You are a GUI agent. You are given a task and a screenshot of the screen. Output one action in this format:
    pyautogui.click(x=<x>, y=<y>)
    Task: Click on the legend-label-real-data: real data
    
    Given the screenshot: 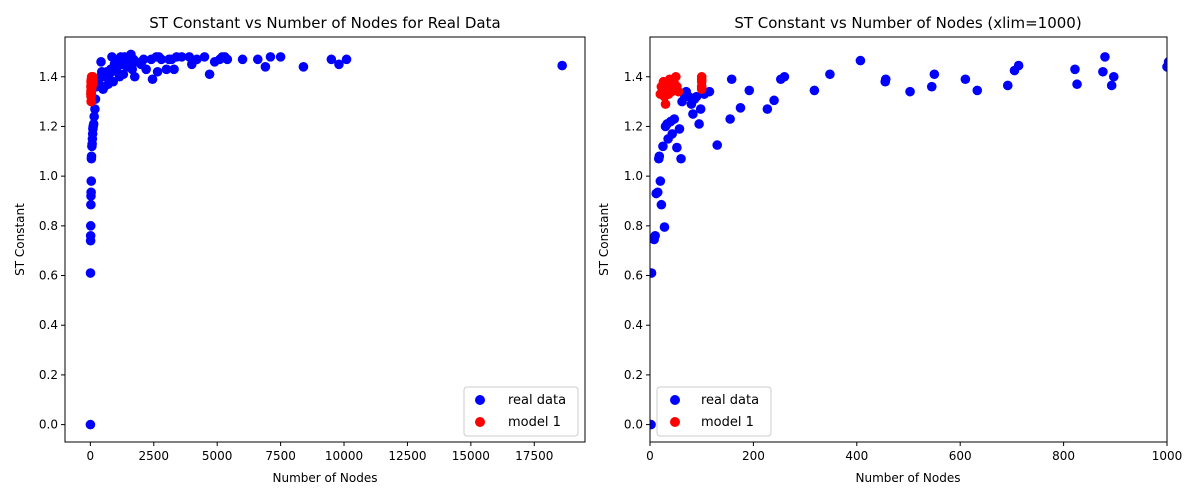 What is the action you would take?
    pyautogui.click(x=730, y=400)
    